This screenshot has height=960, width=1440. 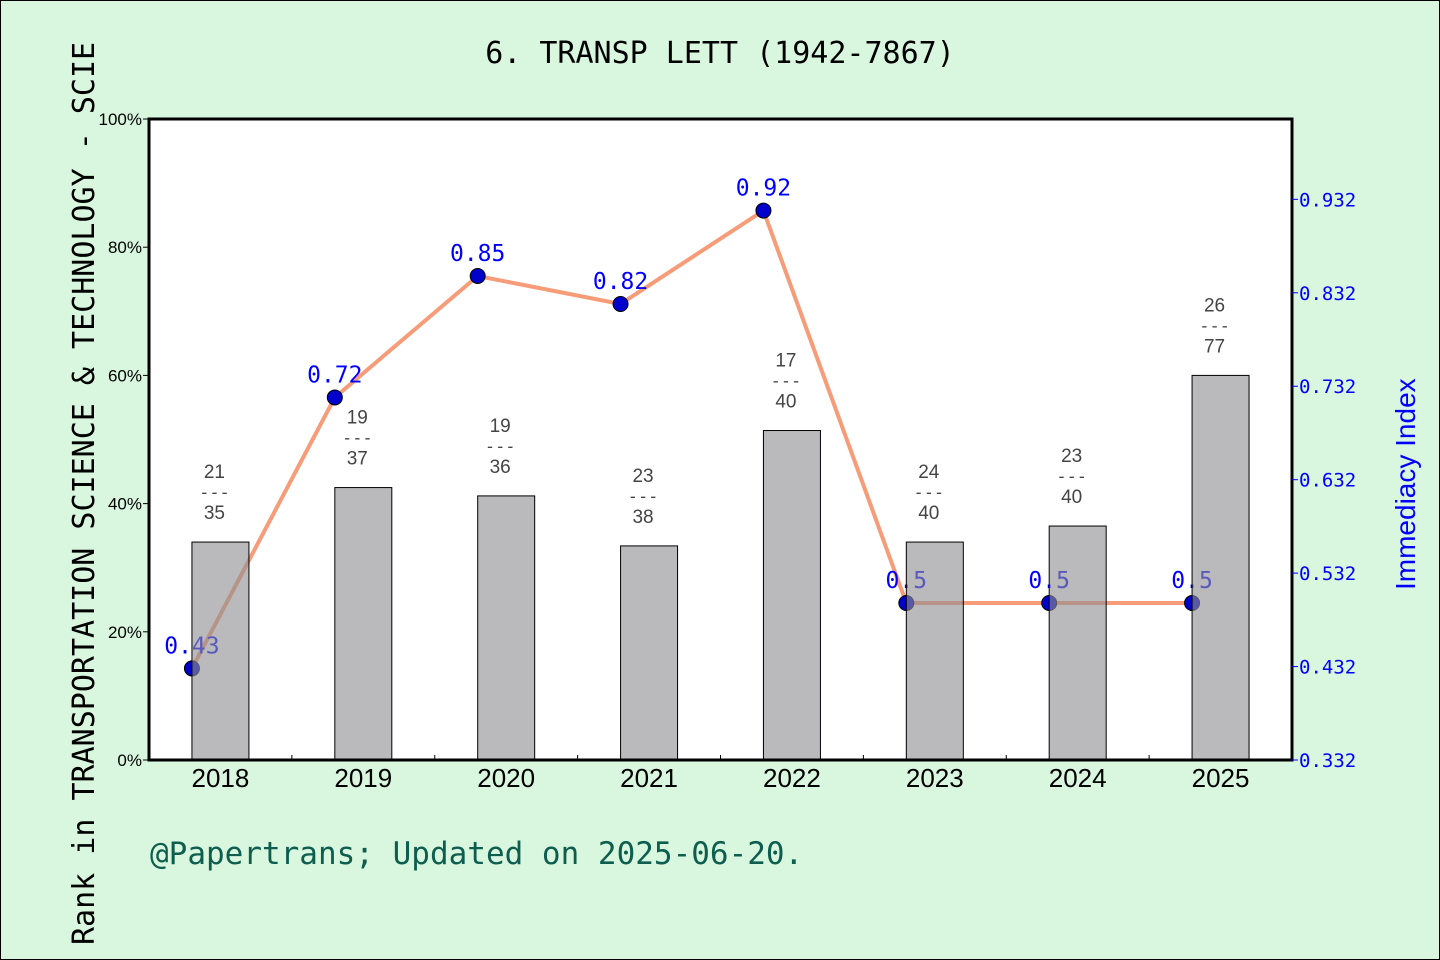 I want to click on y-right-tick-label: 0.532, so click(x=1327, y=574).